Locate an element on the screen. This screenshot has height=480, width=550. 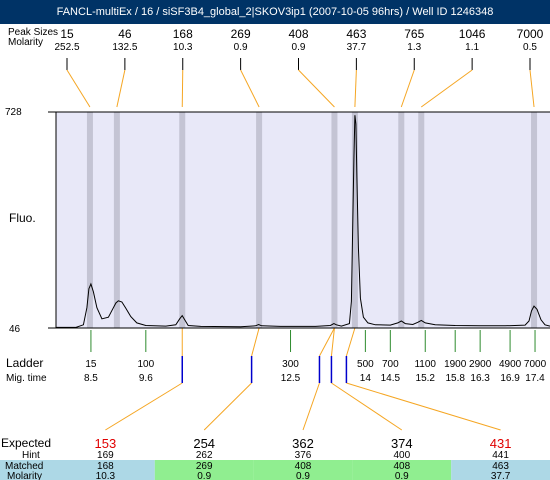
peak-size-label: 269 is located at coordinates (241, 34).